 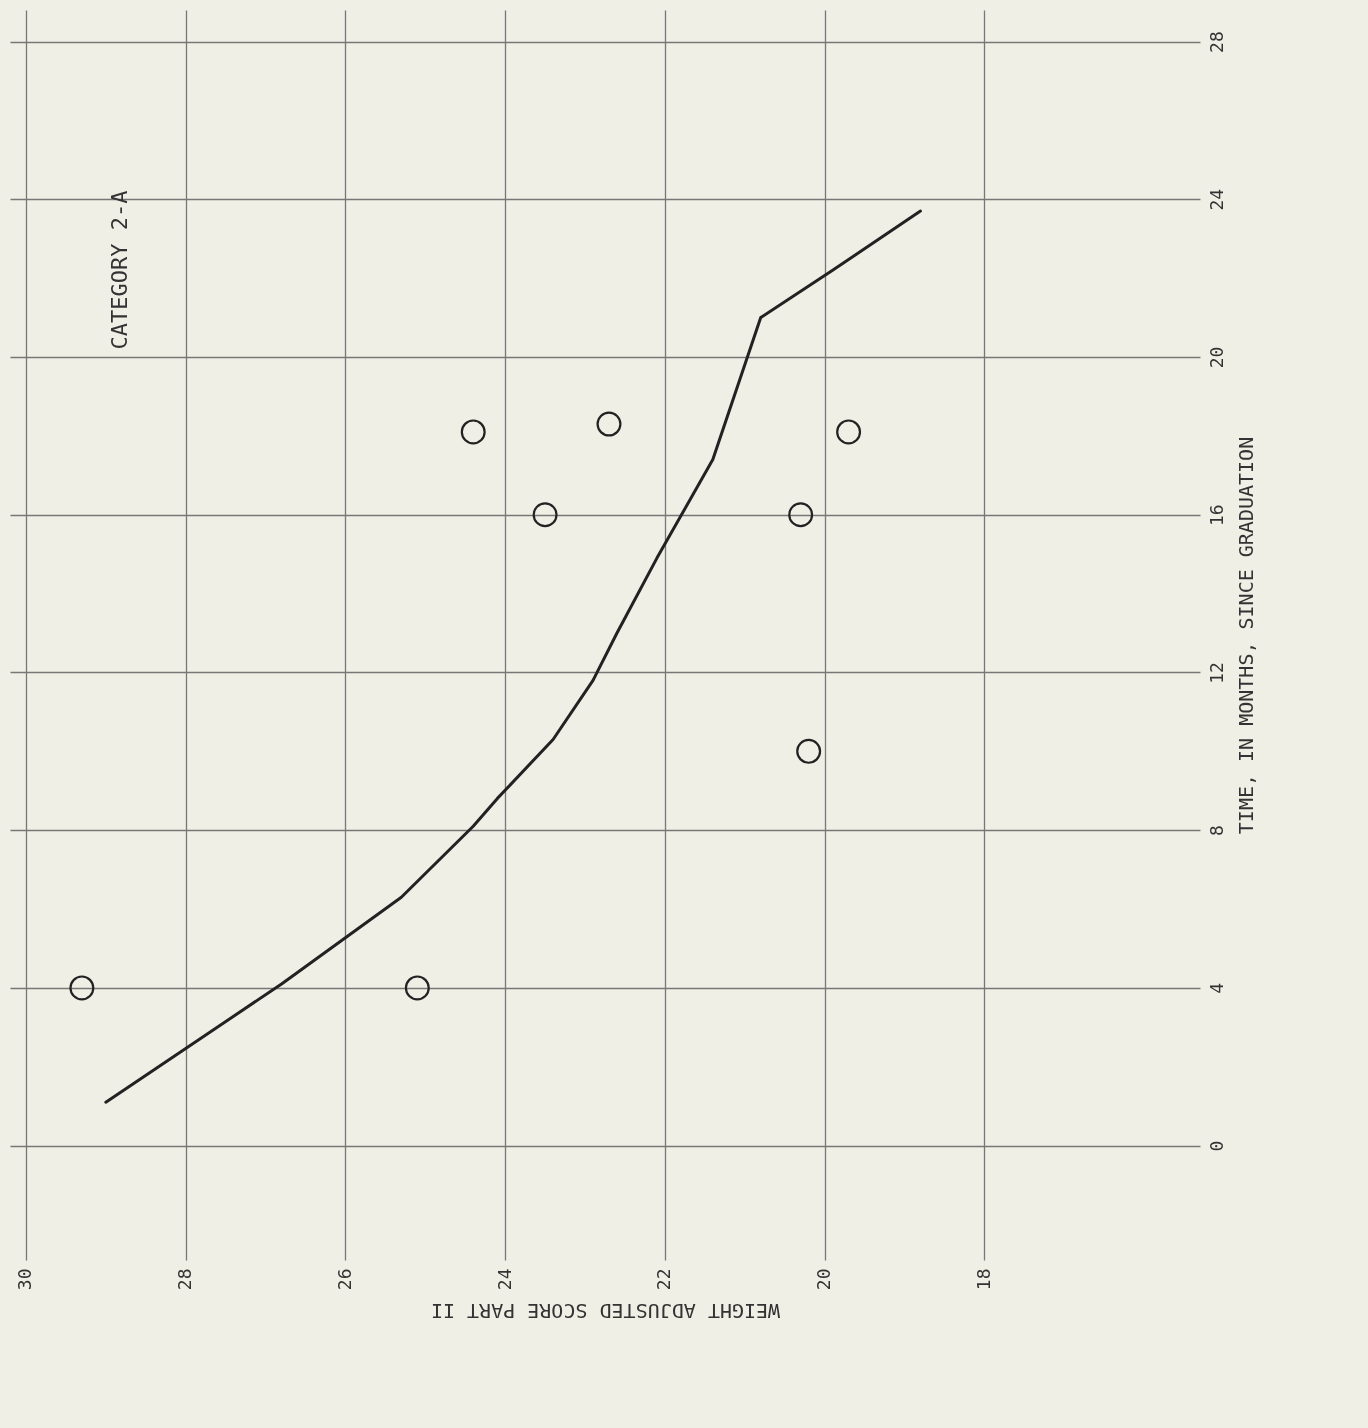 I want to click on x-tick-label: 18, so click(x=983, y=1279).